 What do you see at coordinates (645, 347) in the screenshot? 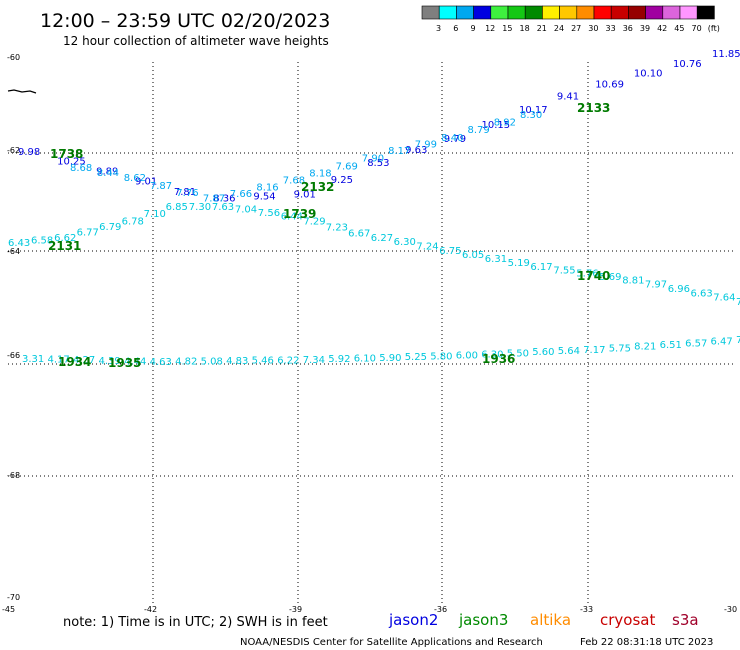
I see `wave-height-reading: 8.21` at bounding box center [645, 347].